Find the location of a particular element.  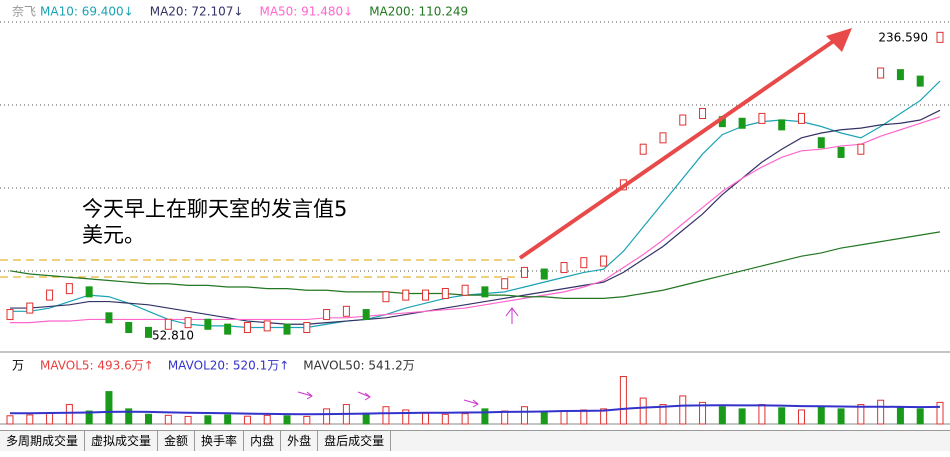

volume-unit: 万 is located at coordinates (18, 366).